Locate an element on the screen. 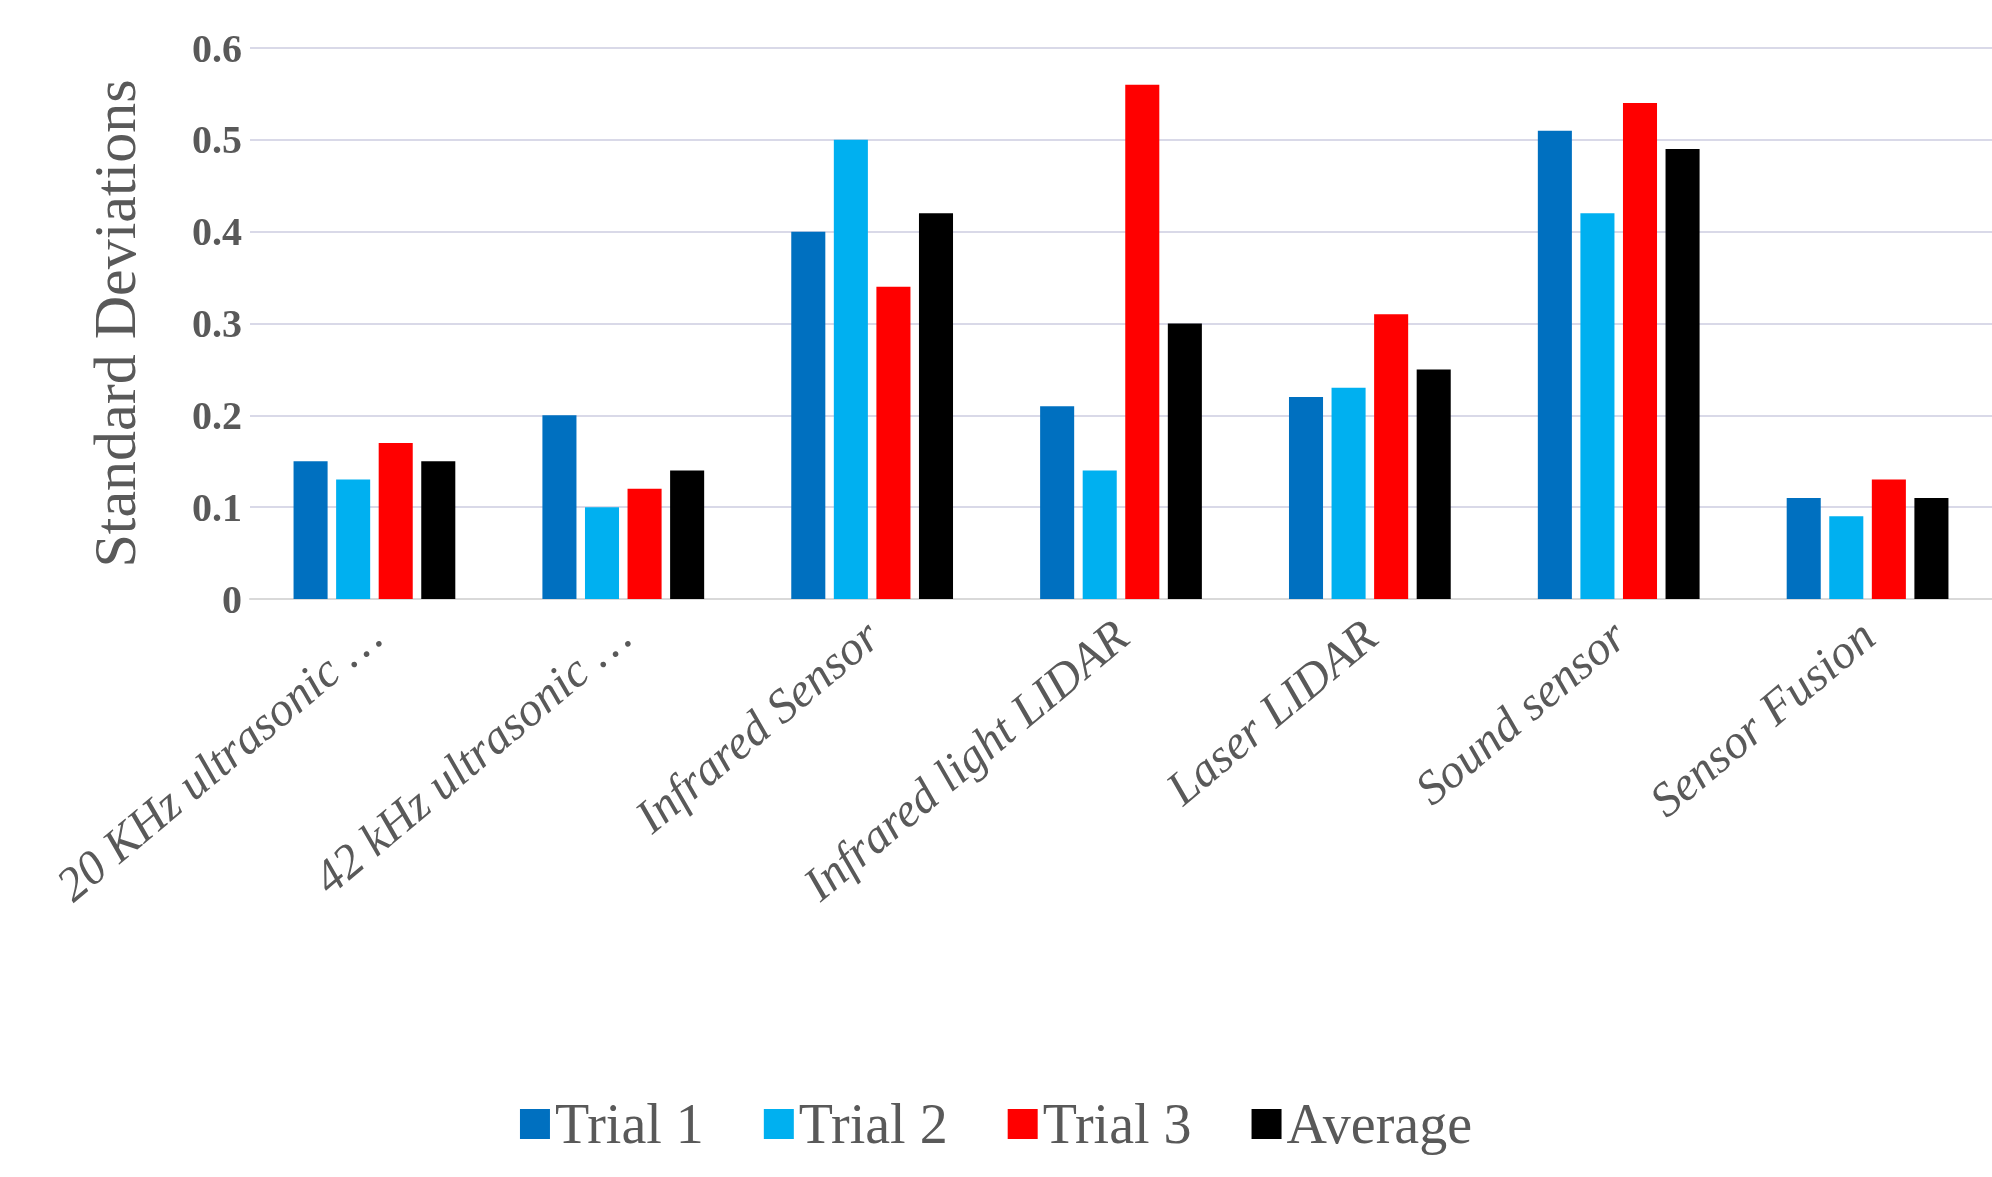  y-tick-label: 0 is located at coordinates (232, 599).